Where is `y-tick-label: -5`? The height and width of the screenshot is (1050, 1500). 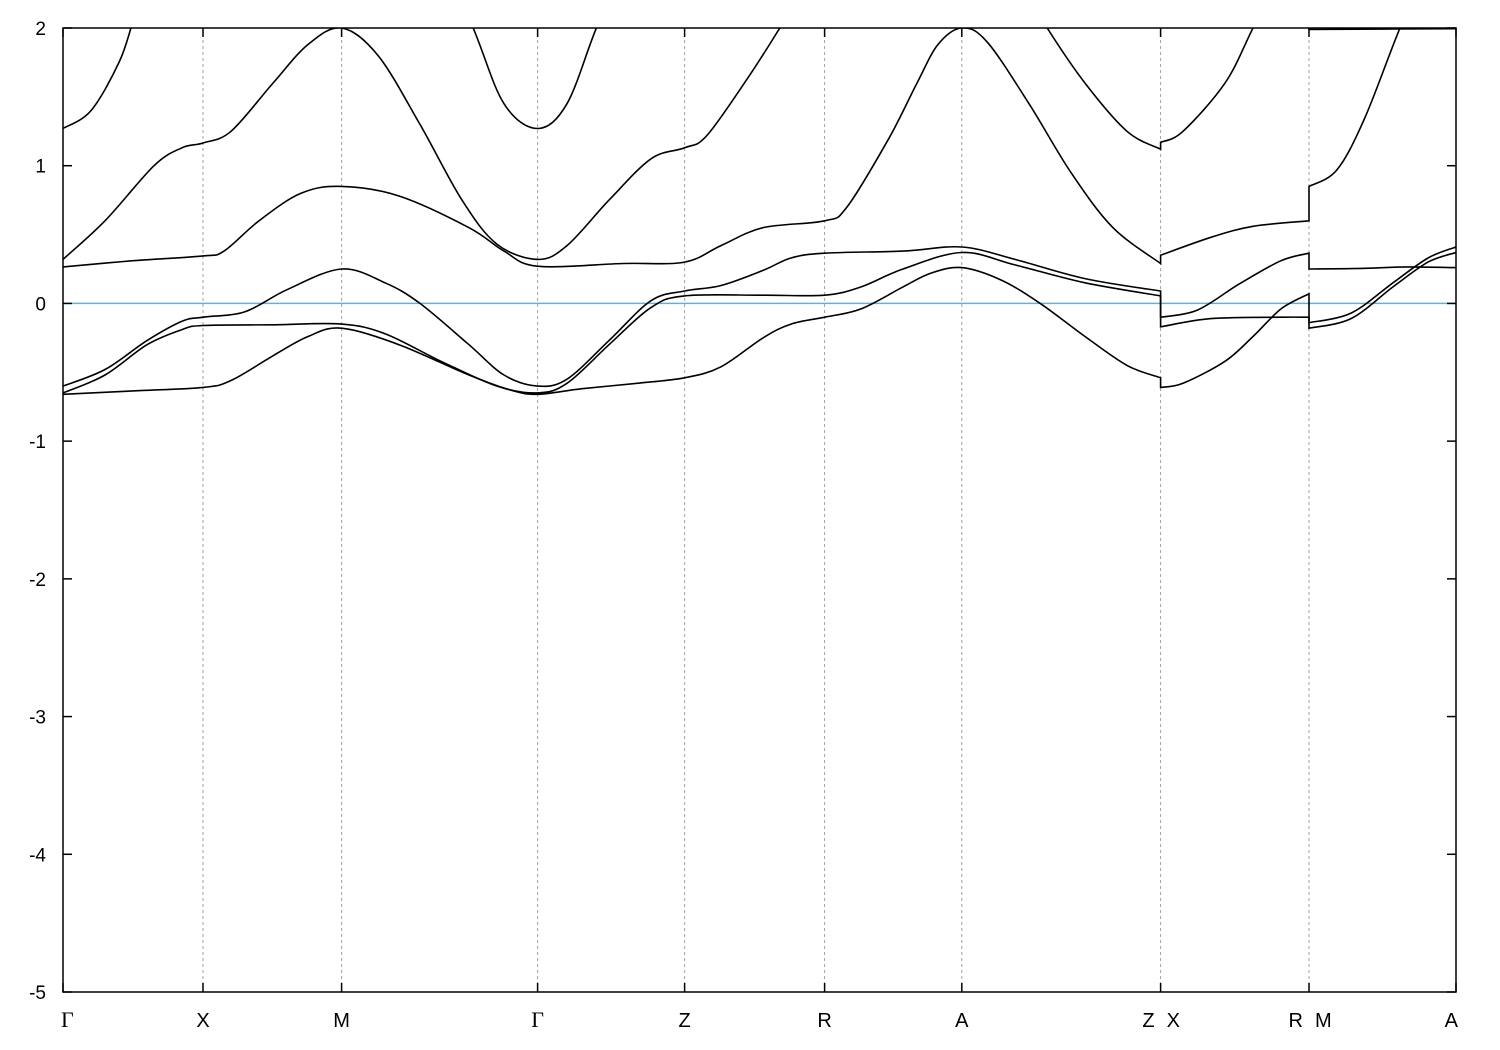
y-tick-label: -5 is located at coordinates (37, 993).